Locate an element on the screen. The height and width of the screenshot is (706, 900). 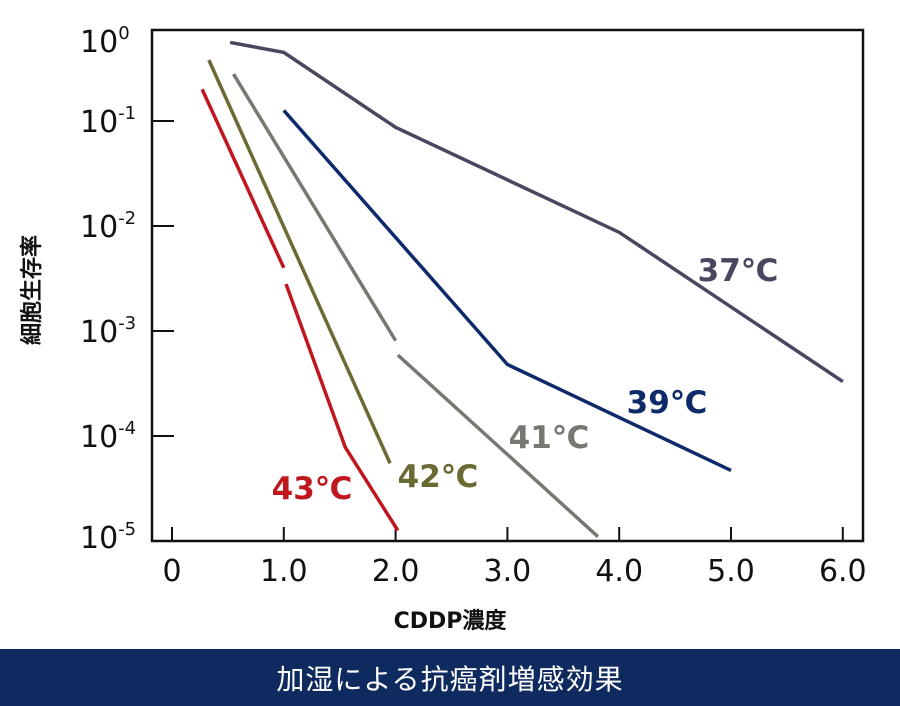
series-label: 41℃ is located at coordinates (549, 438).